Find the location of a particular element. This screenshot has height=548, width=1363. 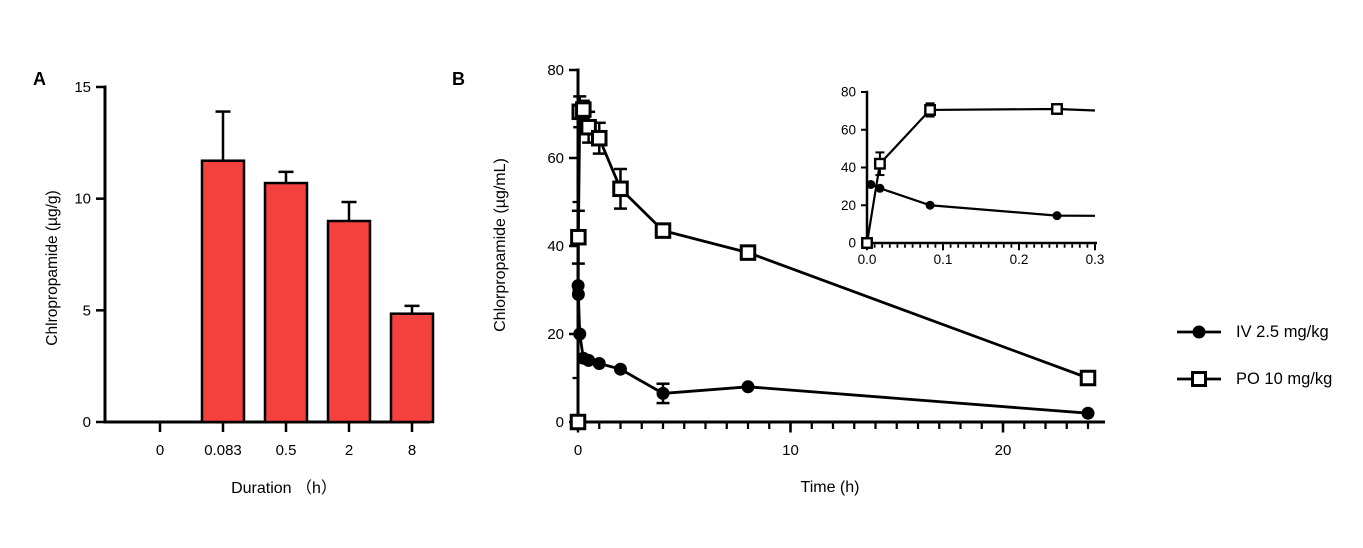

legend-entry-iv: IV 2.5 mg/kg is located at coordinates (1254, 332).